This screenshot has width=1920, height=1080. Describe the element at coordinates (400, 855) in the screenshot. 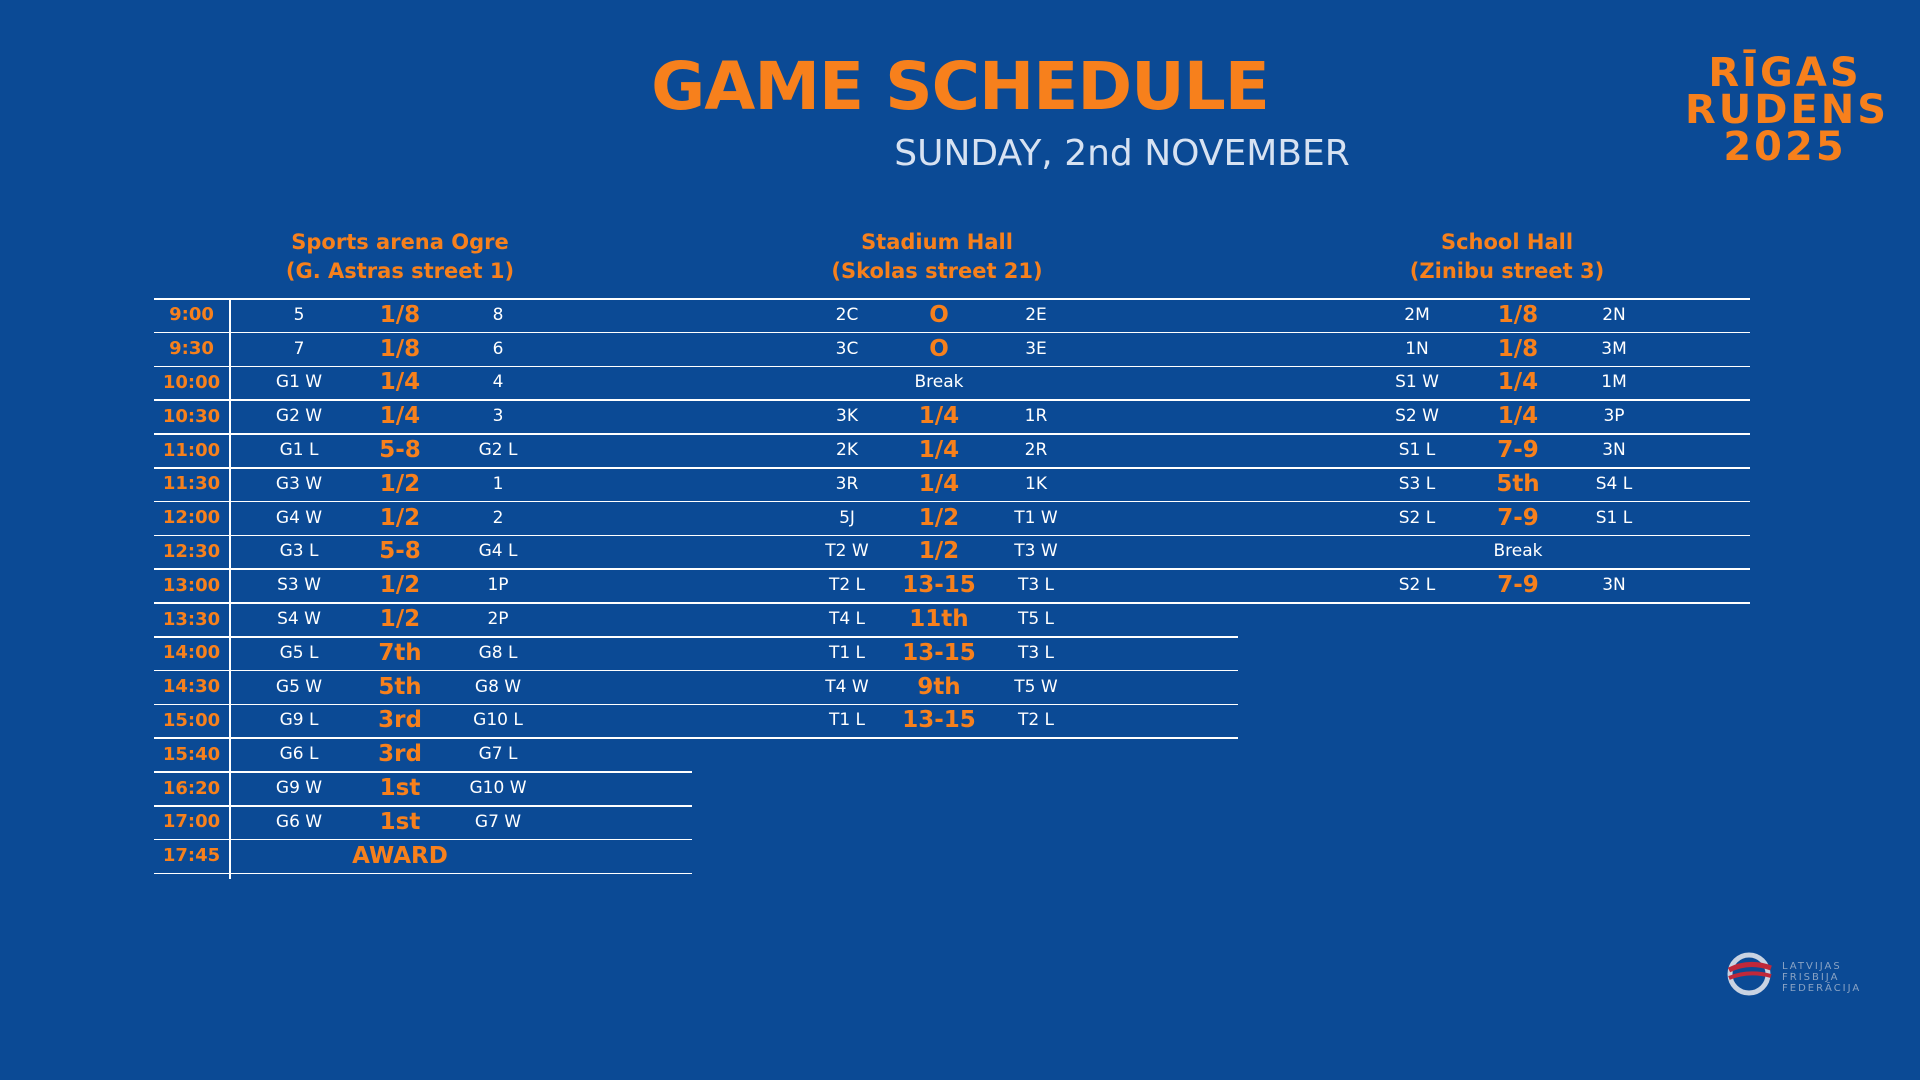

I see `award: AWARD` at that location.